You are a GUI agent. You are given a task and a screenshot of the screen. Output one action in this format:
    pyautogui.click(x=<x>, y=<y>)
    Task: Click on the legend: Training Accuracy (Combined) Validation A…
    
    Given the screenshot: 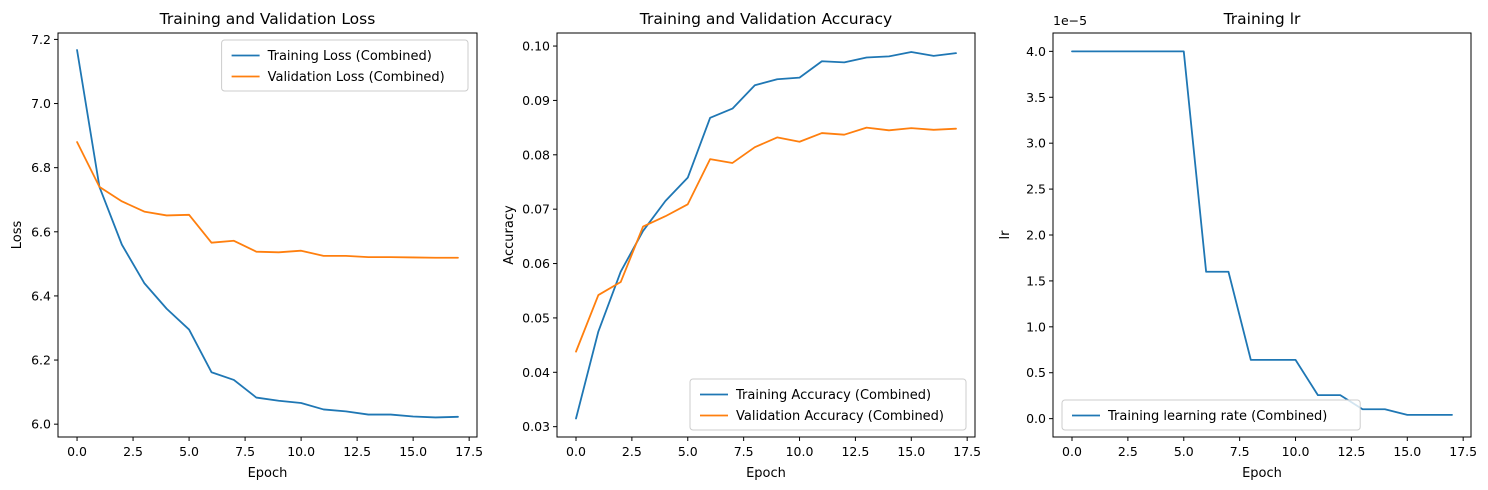 What is the action you would take?
    pyautogui.click(x=828, y=404)
    